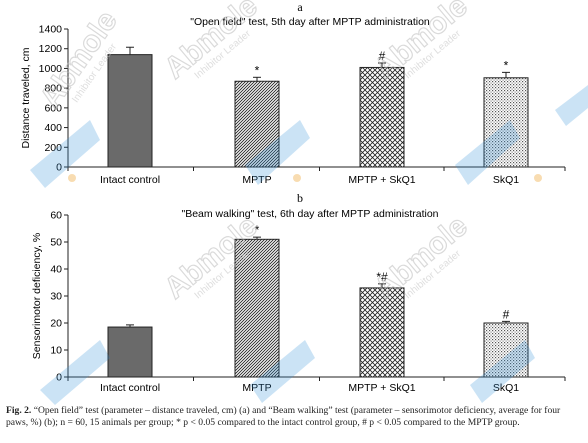 The height and width of the screenshot is (443, 588). Describe the element at coordinates (56, 297) in the screenshot. I see `y-tick-label: 30` at that location.